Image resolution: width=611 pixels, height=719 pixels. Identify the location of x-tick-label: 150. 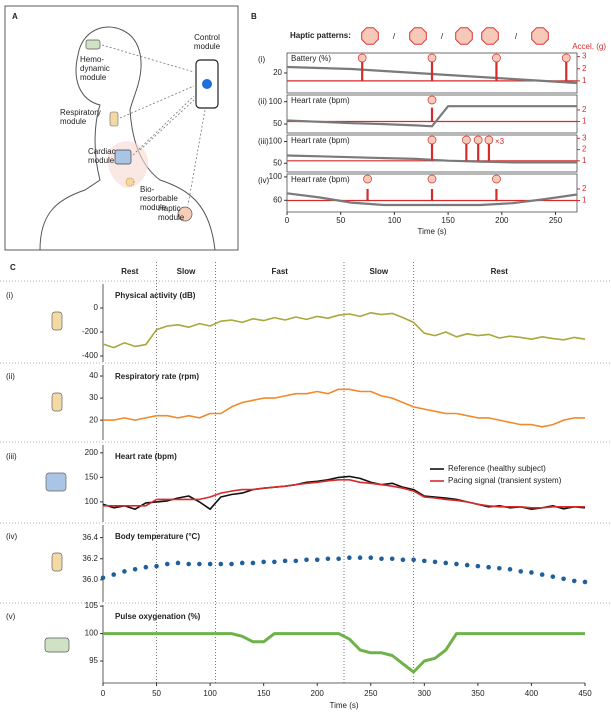
(448, 220).